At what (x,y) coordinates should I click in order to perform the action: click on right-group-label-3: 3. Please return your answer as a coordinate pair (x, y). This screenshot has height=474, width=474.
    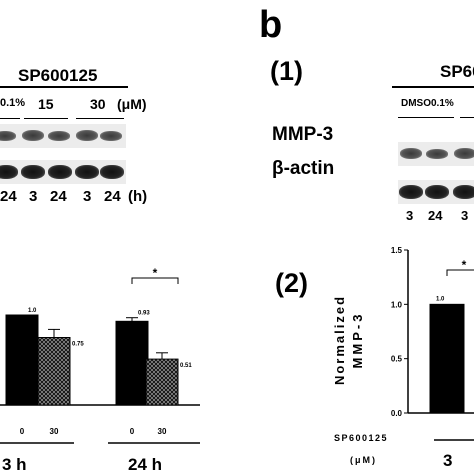
    Looking at the image, I should click on (447, 460).